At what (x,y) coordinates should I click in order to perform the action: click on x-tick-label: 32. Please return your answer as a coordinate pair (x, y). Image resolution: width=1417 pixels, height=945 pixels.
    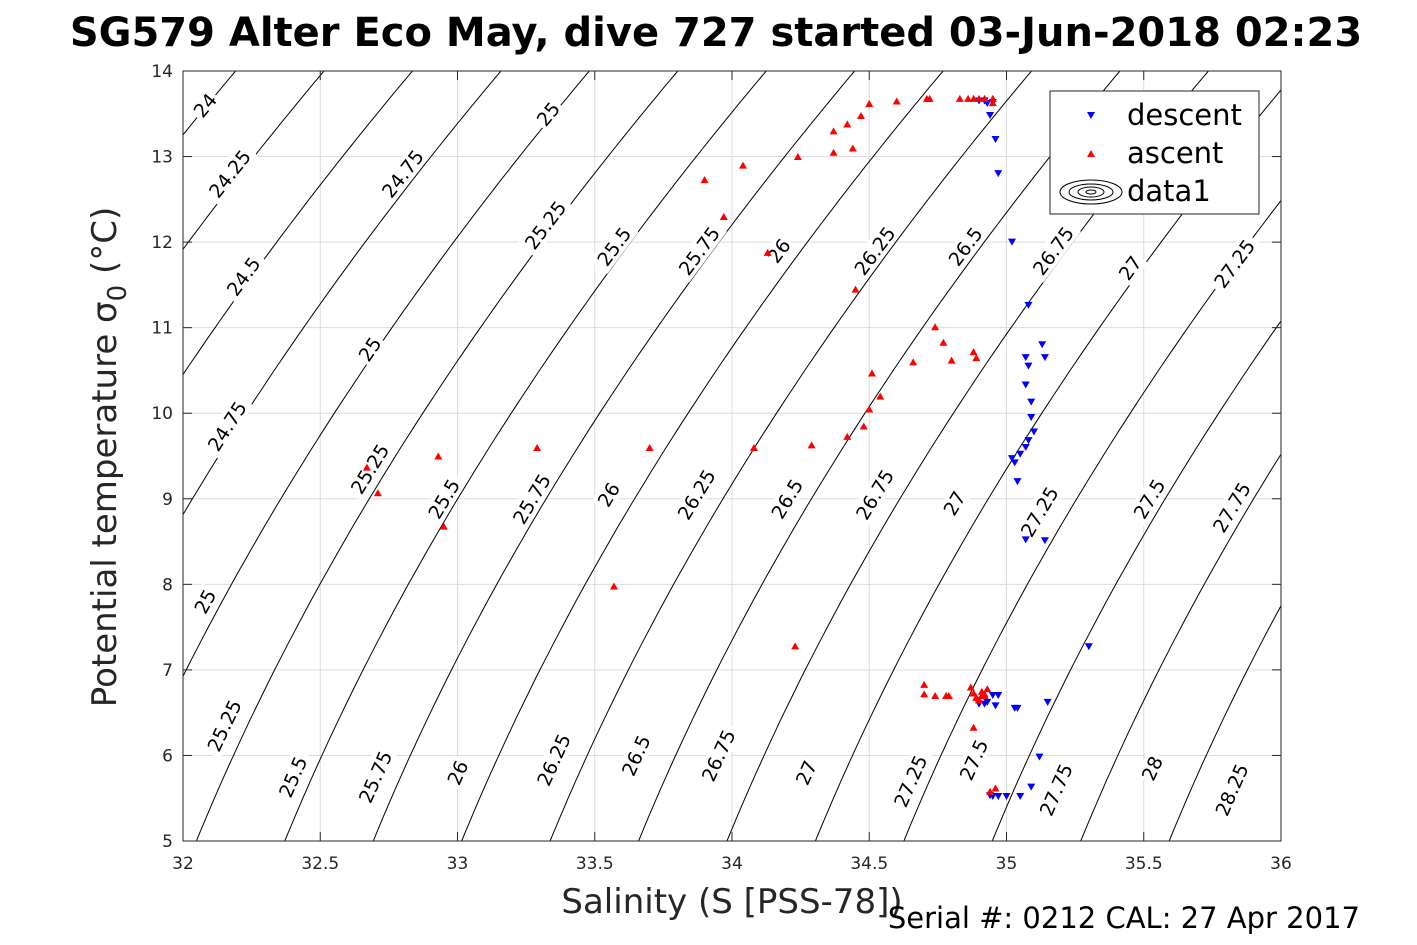
    Looking at the image, I should click on (183, 864).